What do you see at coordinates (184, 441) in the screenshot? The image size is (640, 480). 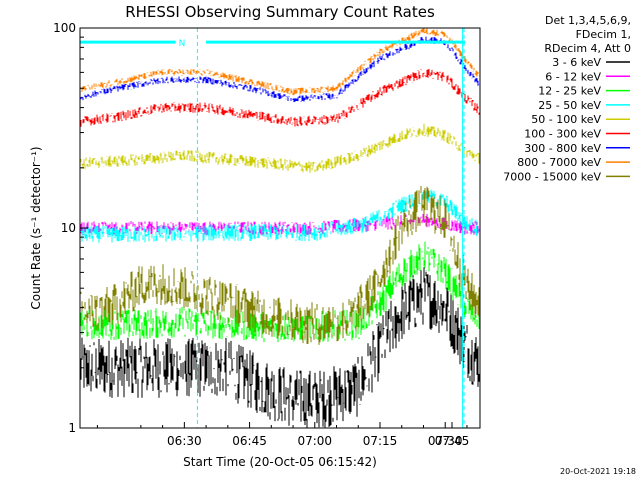 I see `x-tick-label: 06:30` at bounding box center [184, 441].